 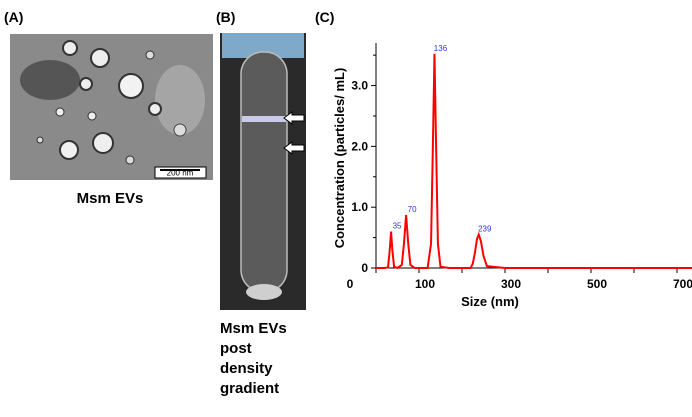 What do you see at coordinates (682, 284) in the screenshot?
I see `x-tick-label: 700` at bounding box center [682, 284].